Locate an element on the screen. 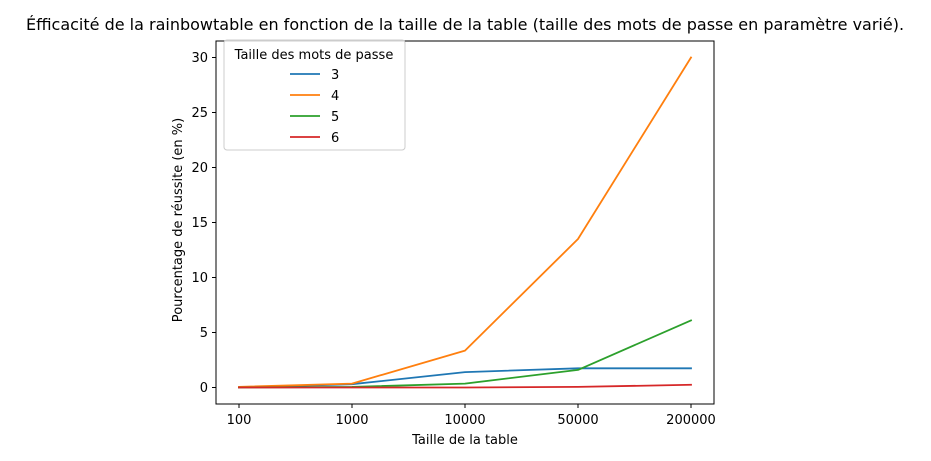 This screenshot has height=461, width=931. legend: Taille des mots de passe 3 4 5 6 is located at coordinates (314, 95).